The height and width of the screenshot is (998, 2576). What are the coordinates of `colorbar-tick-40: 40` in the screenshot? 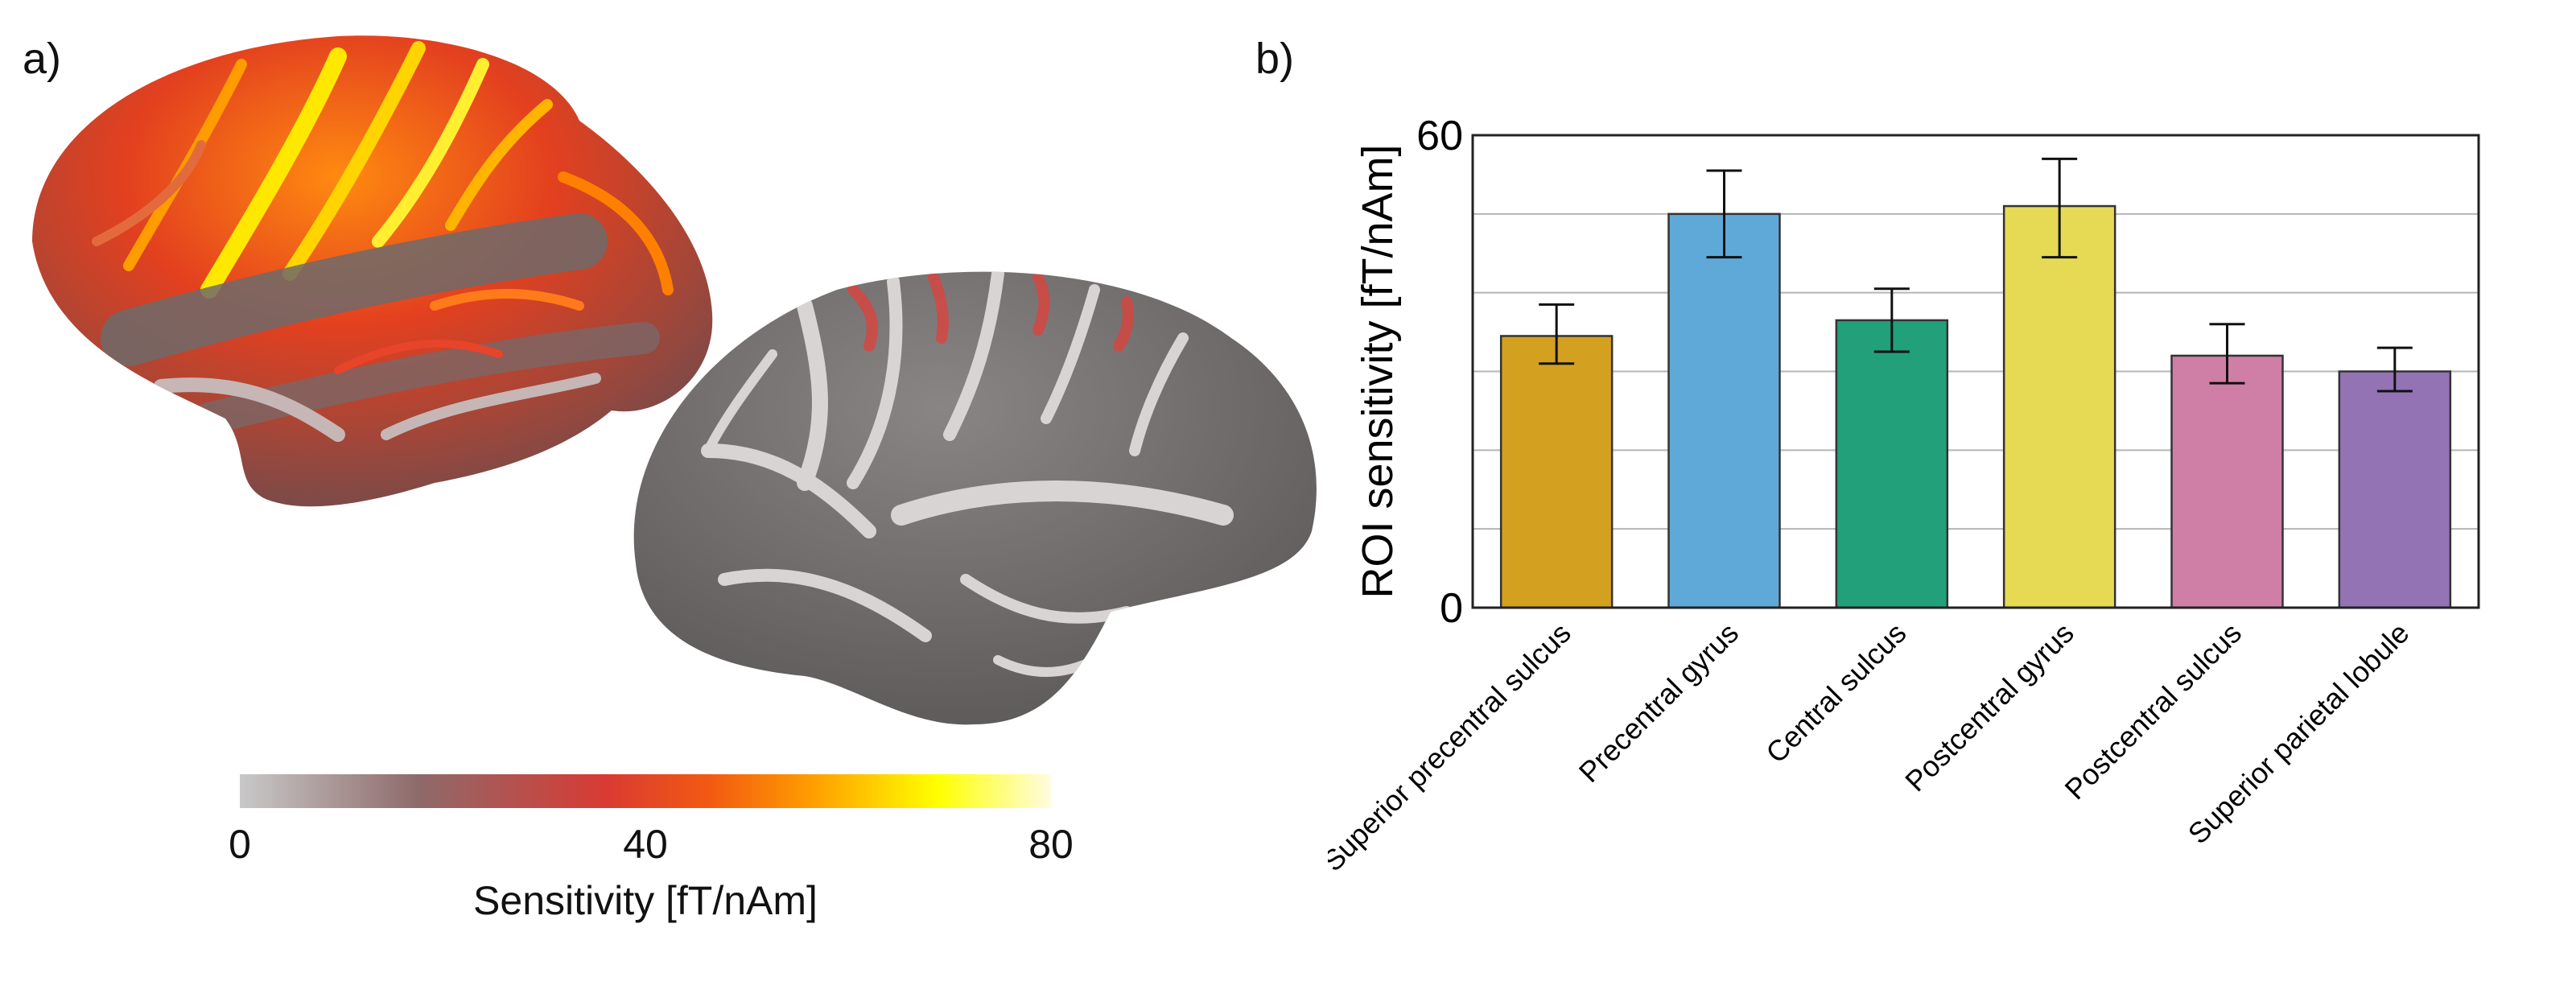 It's located at (645, 844).